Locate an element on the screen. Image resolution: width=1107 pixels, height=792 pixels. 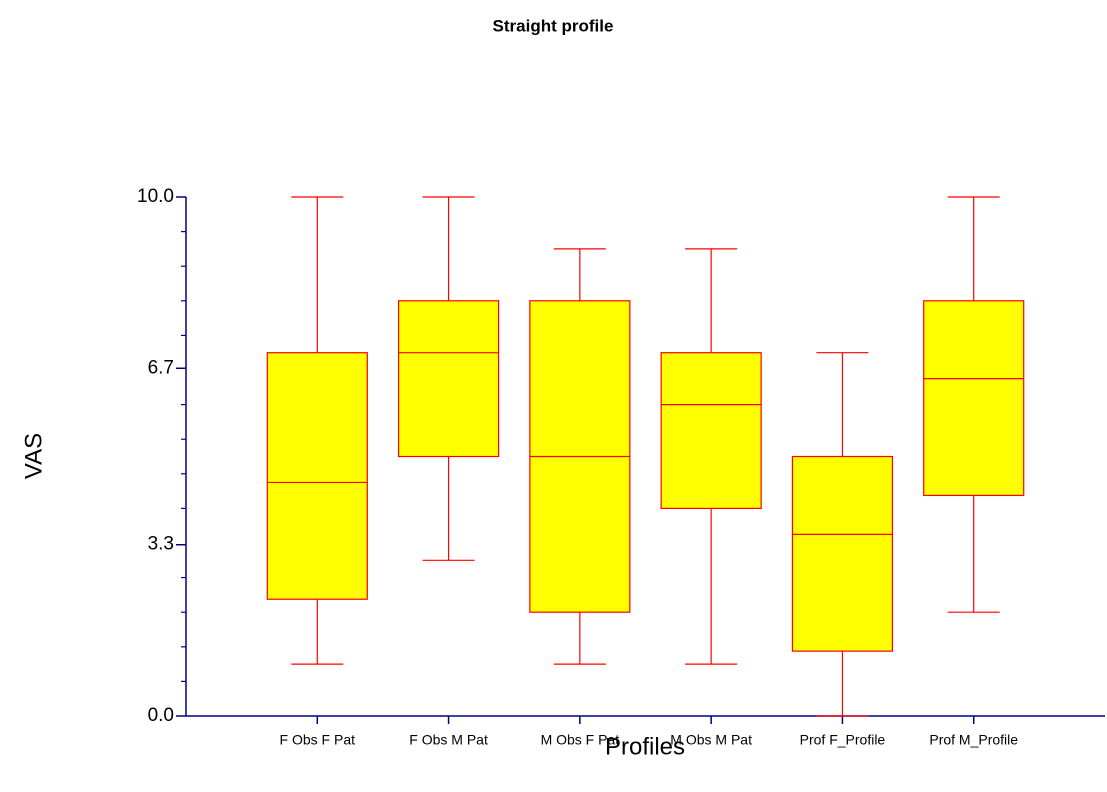
x-tick-label: F Obs M Pat is located at coordinates (448, 740).